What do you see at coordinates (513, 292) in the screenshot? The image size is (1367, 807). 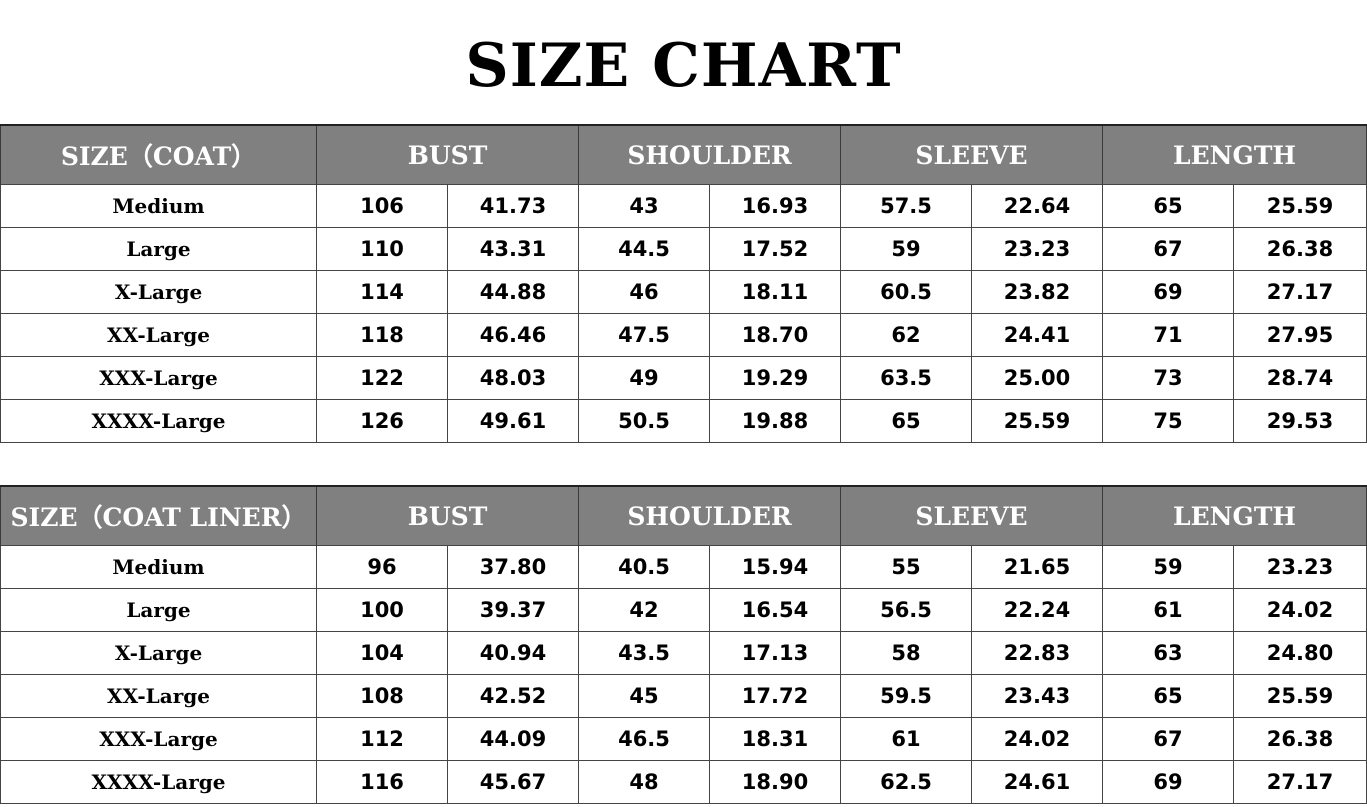 I see `bust-in-cell: 44.88` at bounding box center [513, 292].